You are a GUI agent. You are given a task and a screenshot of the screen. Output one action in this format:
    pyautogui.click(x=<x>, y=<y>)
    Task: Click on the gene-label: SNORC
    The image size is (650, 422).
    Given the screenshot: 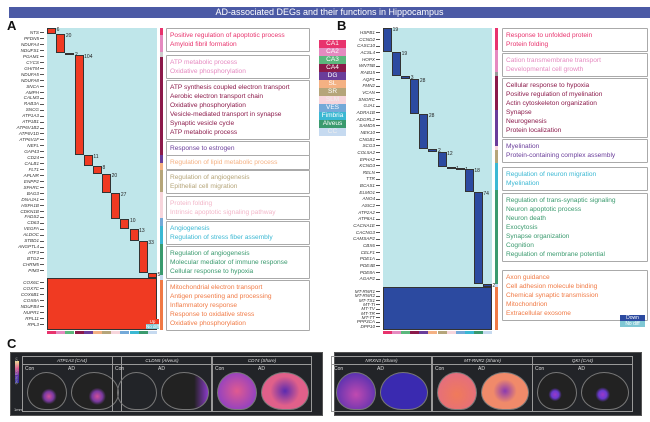 What is the action you would take?
    pyautogui.click(x=360, y=99)
    